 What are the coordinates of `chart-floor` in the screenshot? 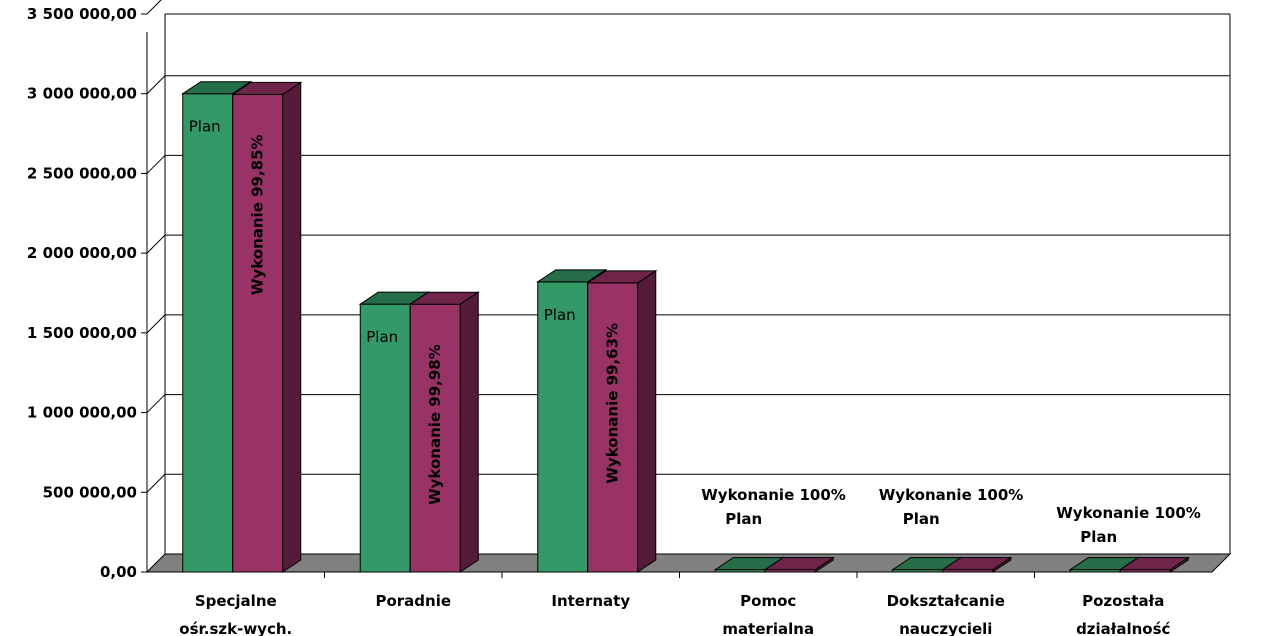 It's located at (688, 563).